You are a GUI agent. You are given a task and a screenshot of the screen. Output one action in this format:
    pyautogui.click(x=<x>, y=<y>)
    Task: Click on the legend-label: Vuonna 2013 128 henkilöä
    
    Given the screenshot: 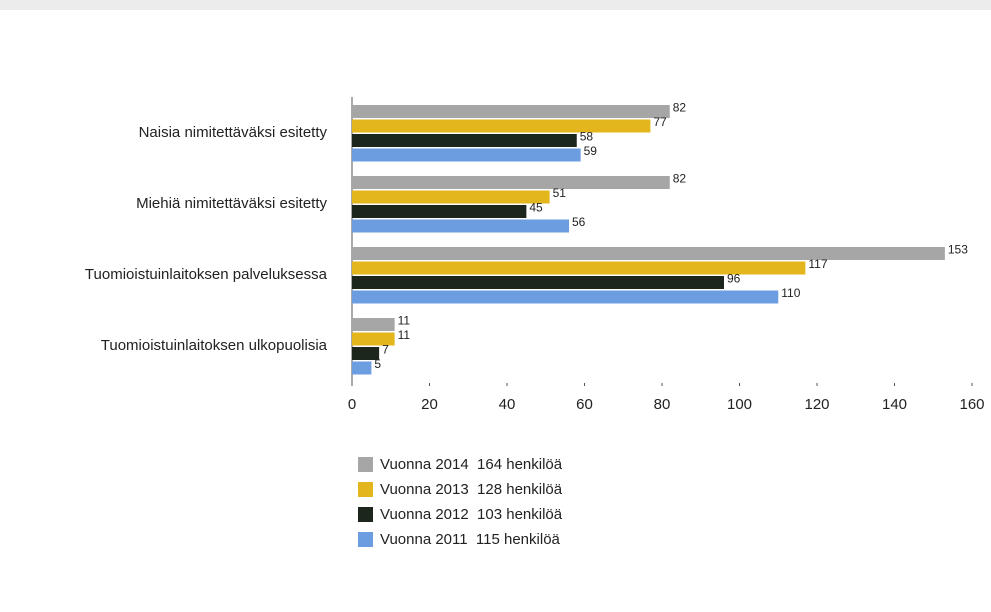 What is the action you would take?
    pyautogui.click(x=471, y=489)
    